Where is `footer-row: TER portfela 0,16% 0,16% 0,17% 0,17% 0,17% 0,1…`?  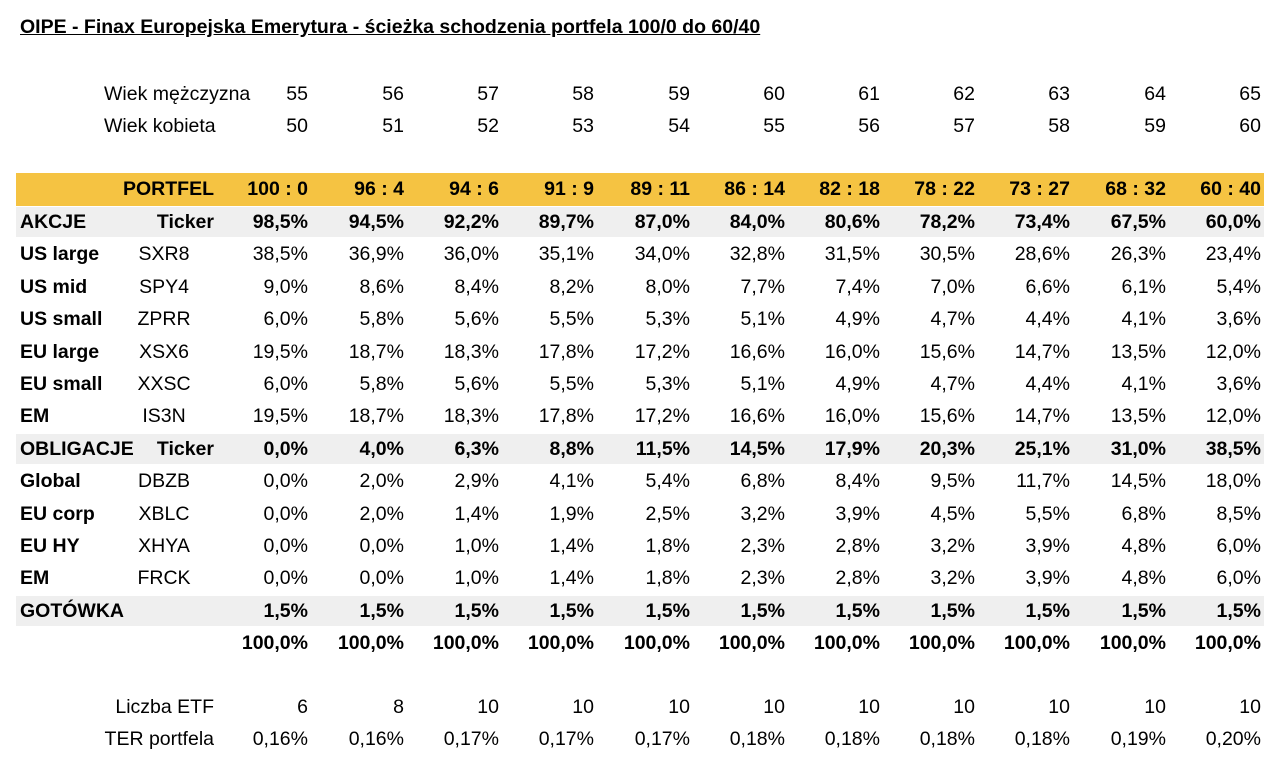 footer-row: TER portfela 0,16% 0,16% 0,17% 0,17% 0,17% 0,1… is located at coordinates (640, 739).